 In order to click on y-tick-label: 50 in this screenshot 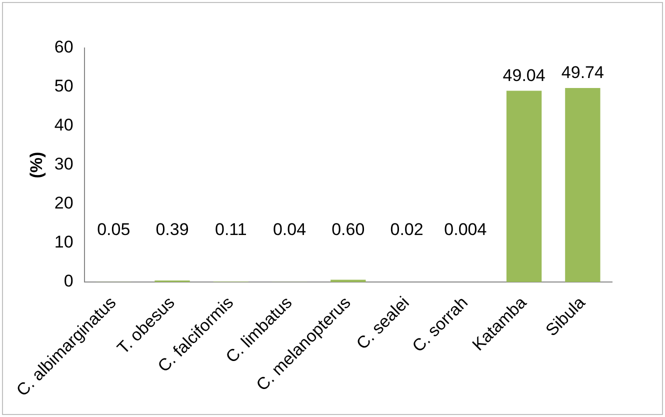, I will do `click(64, 86)`.